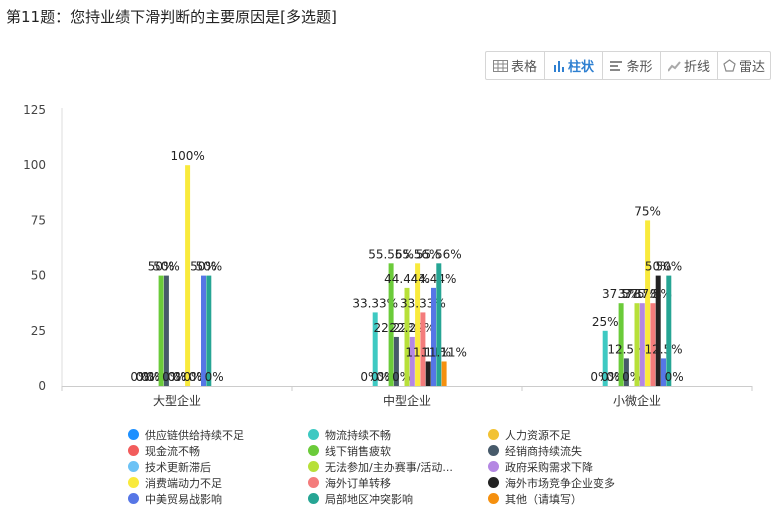  What do you see at coordinates (444, 352) in the screenshot?
I see `data-label: 11.11%` at bounding box center [444, 352].